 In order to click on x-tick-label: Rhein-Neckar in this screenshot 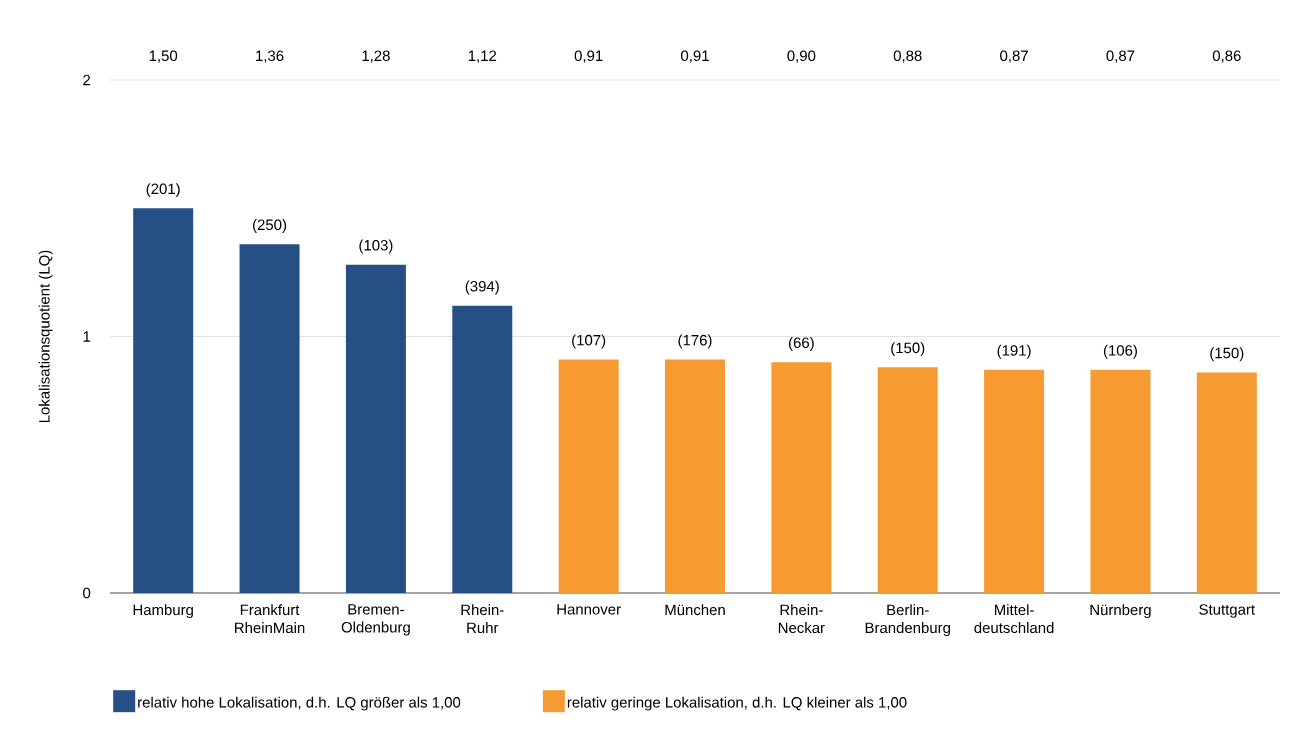, I will do `click(801, 619)`.